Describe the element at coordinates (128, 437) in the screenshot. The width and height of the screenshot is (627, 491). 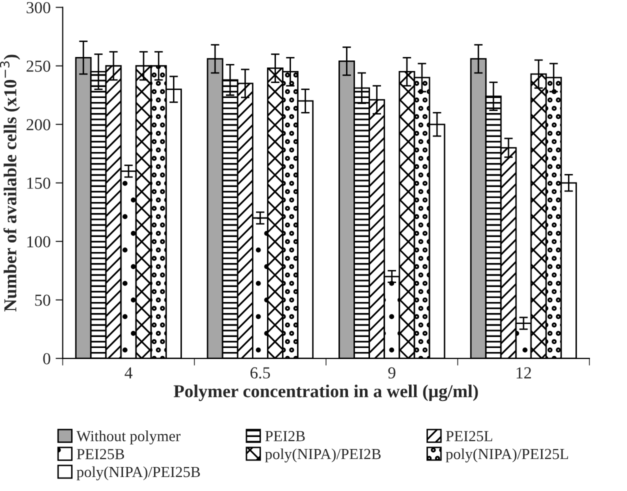
I see `legend-label: Without polymer` at that location.